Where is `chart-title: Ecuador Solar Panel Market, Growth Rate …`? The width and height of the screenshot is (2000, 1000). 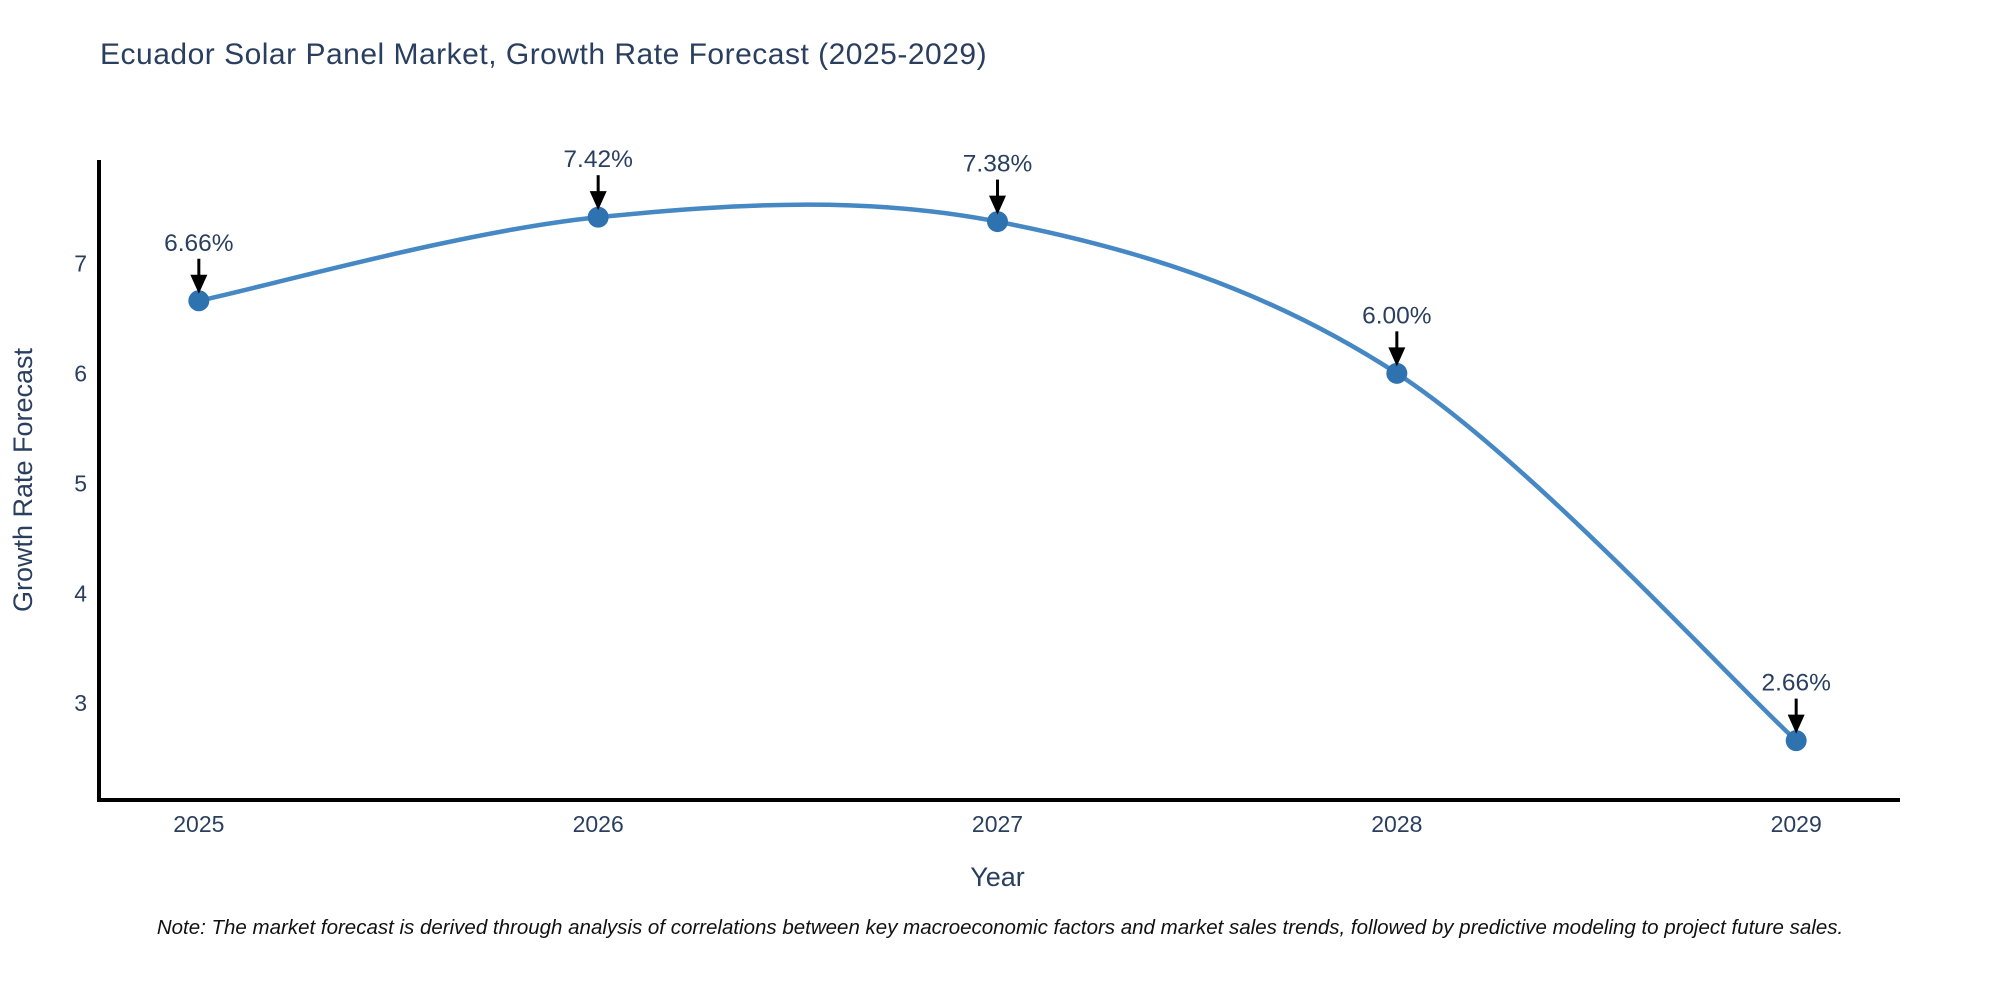
chart-title: Ecuador Solar Panel Market, Growth Rate … is located at coordinates (544, 54).